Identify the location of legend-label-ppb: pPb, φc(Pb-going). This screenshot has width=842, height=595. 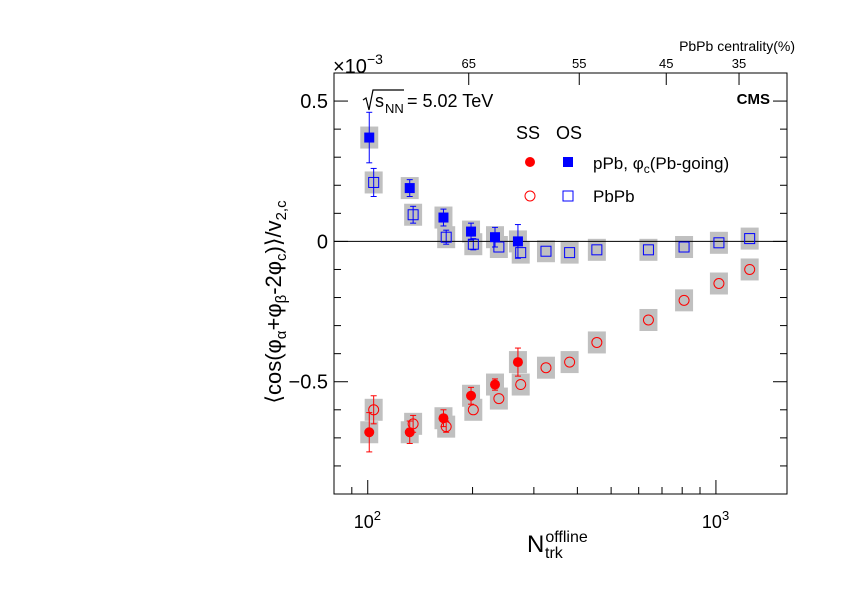
(661, 165).